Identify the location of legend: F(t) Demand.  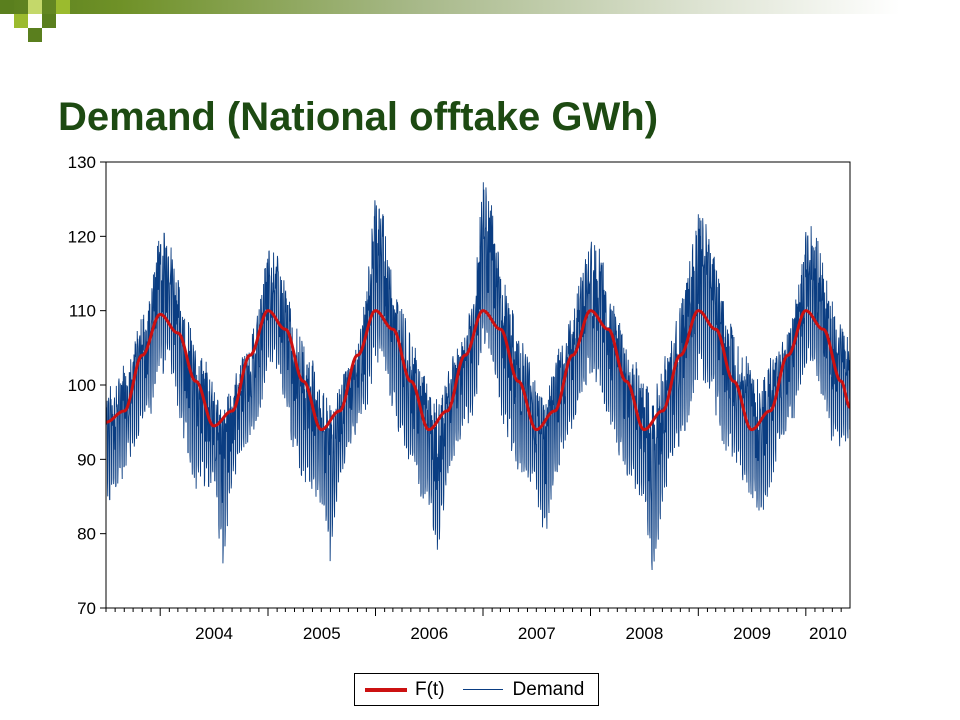
(476, 689).